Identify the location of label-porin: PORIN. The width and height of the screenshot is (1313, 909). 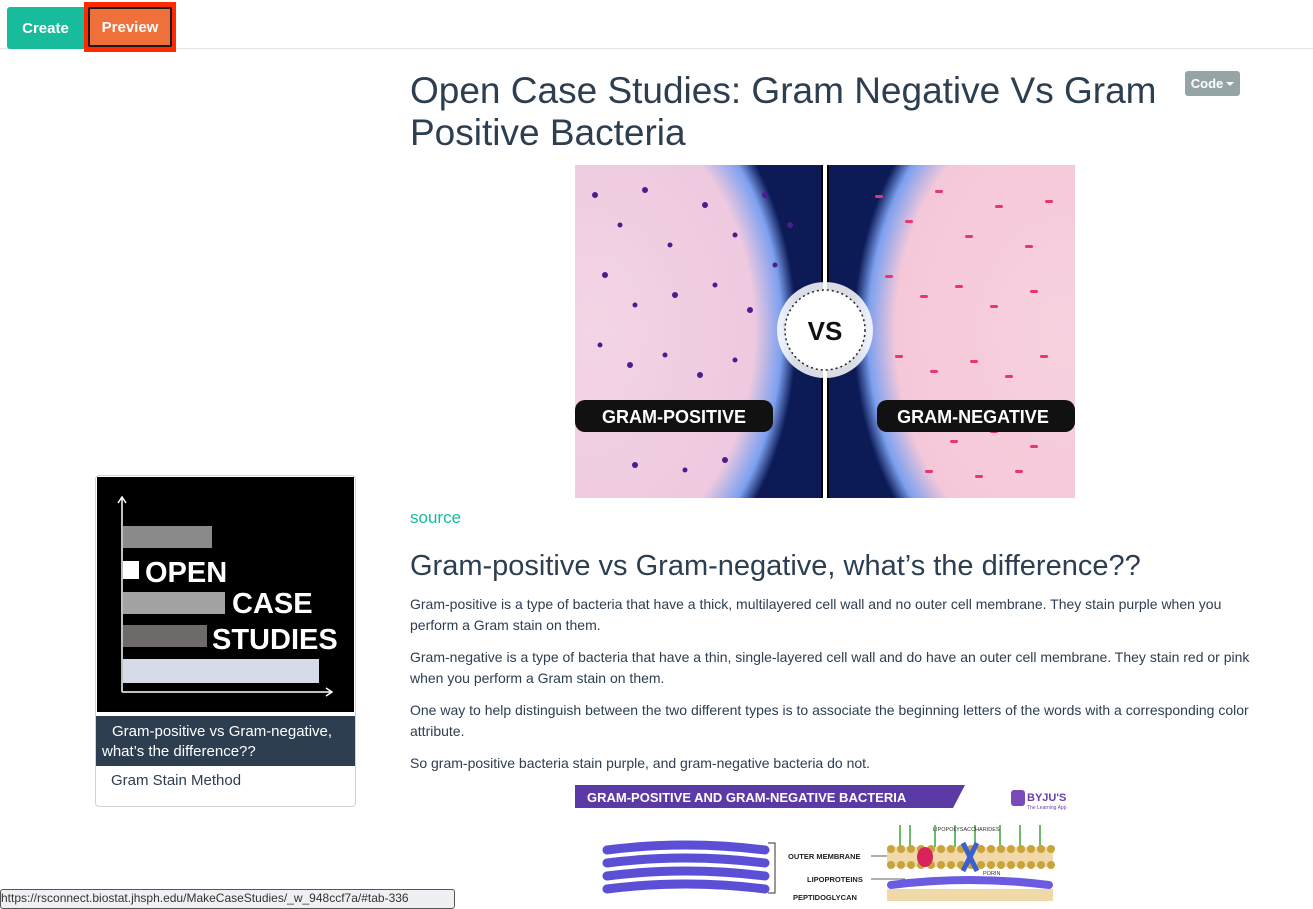
(991, 874).